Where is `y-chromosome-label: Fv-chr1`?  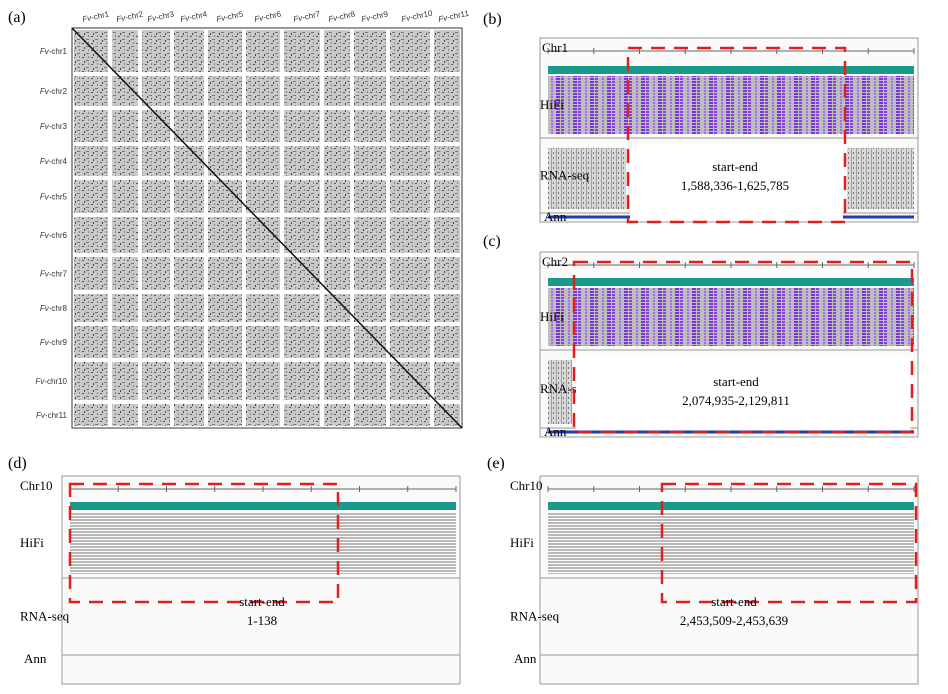
y-chromosome-label: Fv-chr1 is located at coordinates (54, 51).